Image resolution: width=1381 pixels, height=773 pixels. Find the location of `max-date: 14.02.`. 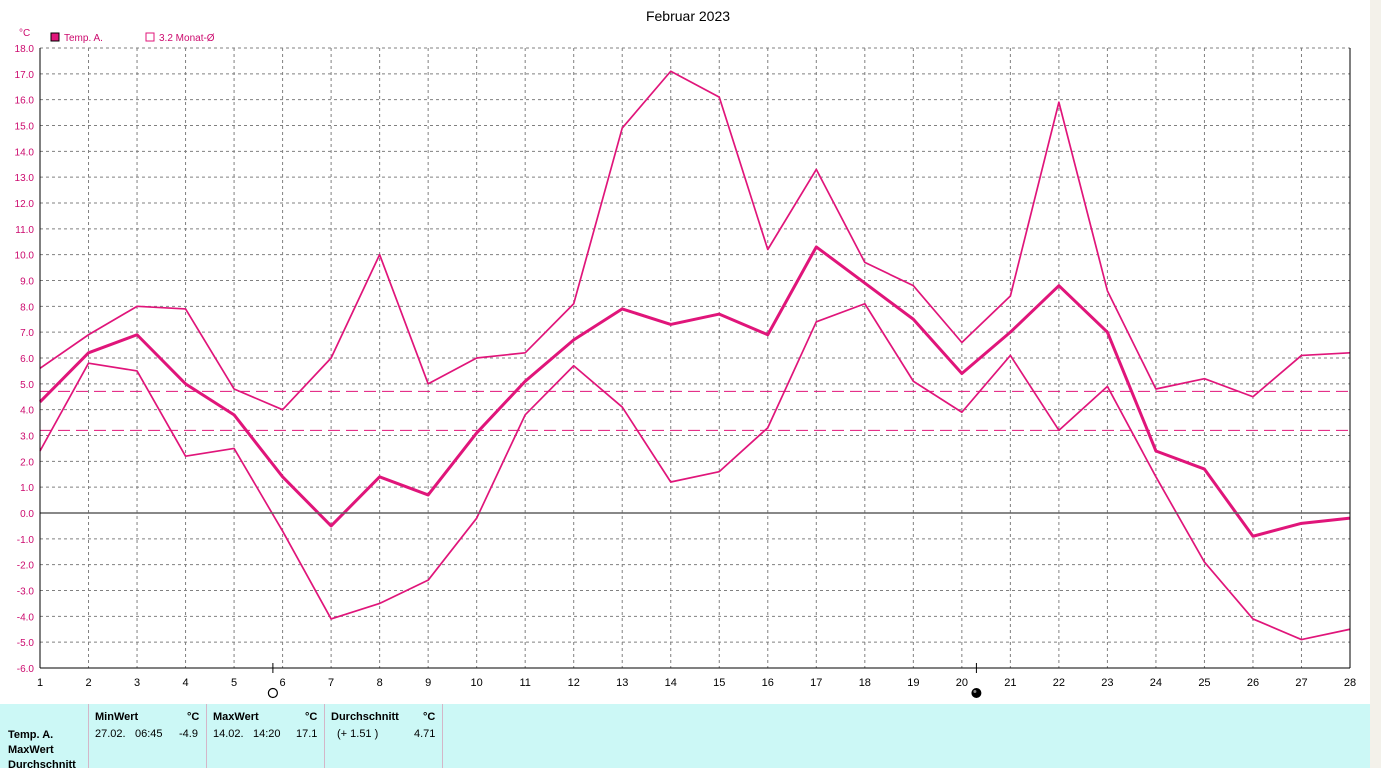

max-date: 14.02. is located at coordinates (228, 734).